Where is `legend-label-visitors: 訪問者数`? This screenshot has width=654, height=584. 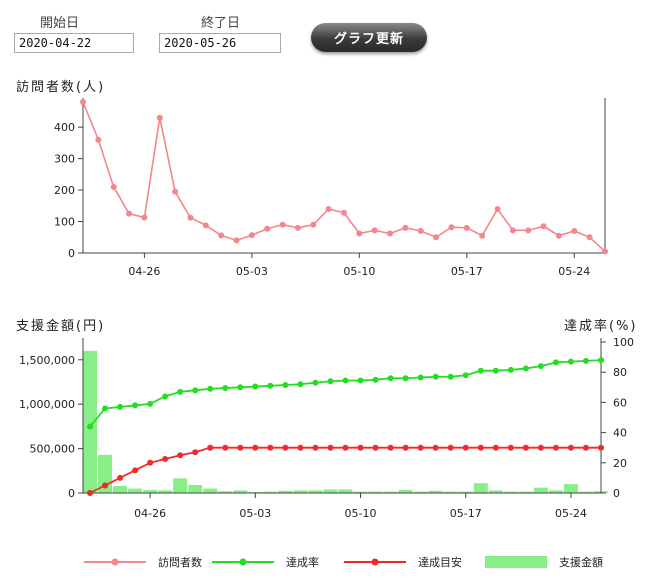
legend-label-visitors: 訪問者数 is located at coordinates (180, 562).